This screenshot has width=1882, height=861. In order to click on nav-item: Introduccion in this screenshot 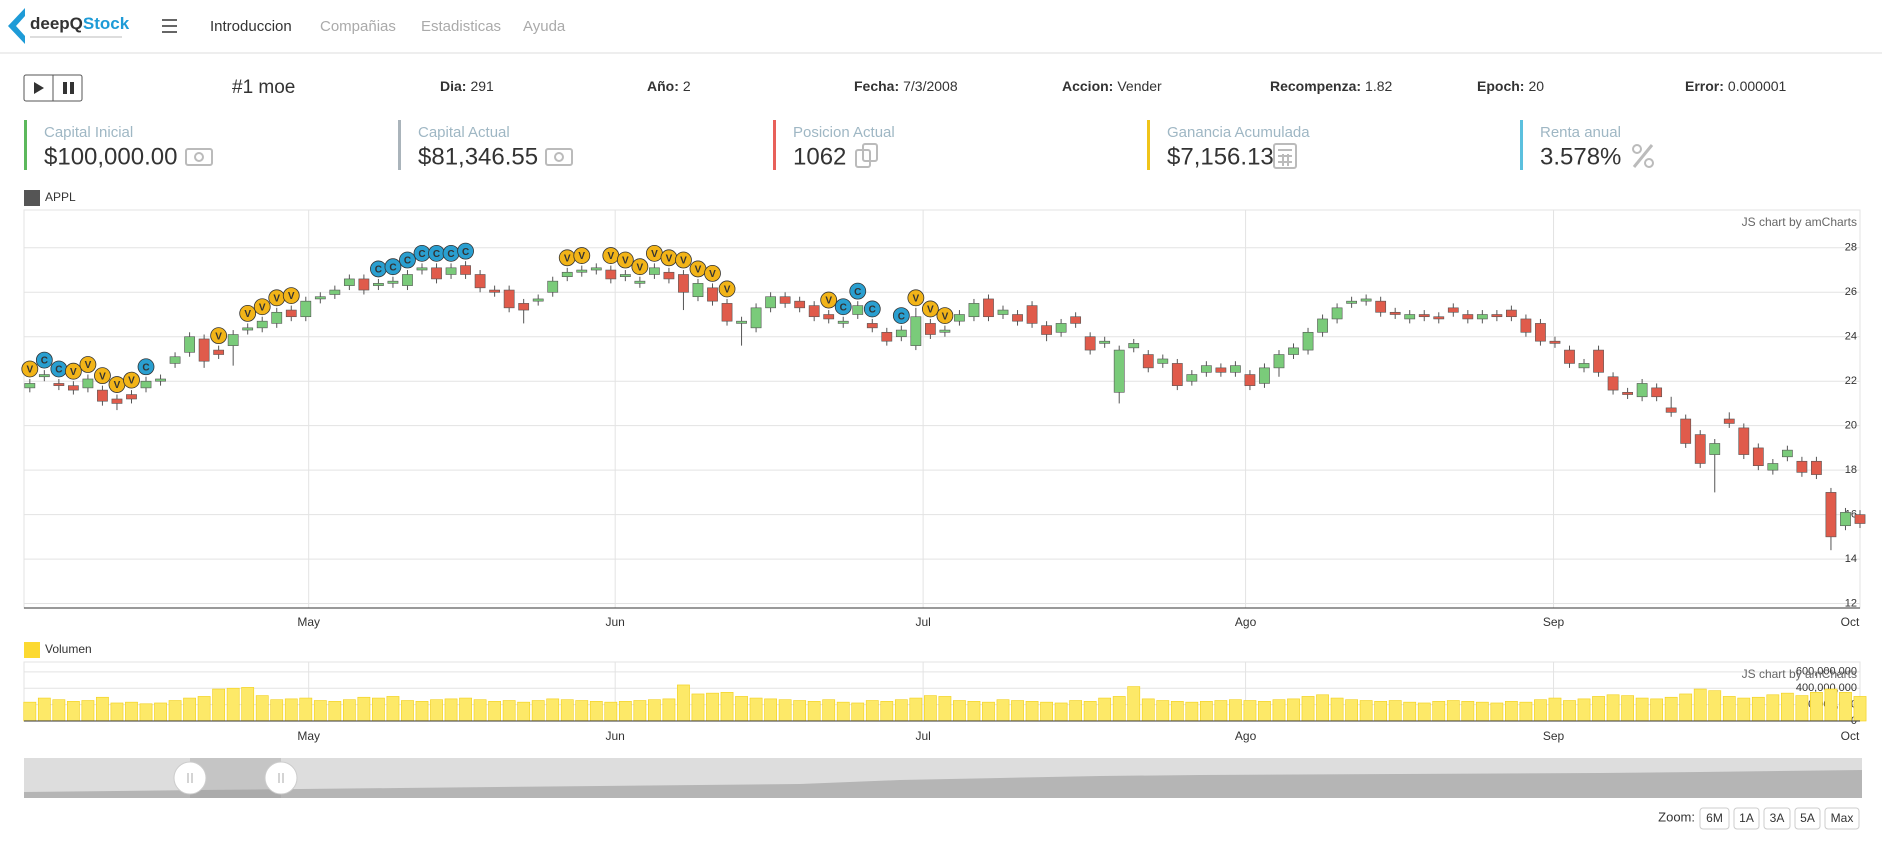, I will do `click(251, 26)`.